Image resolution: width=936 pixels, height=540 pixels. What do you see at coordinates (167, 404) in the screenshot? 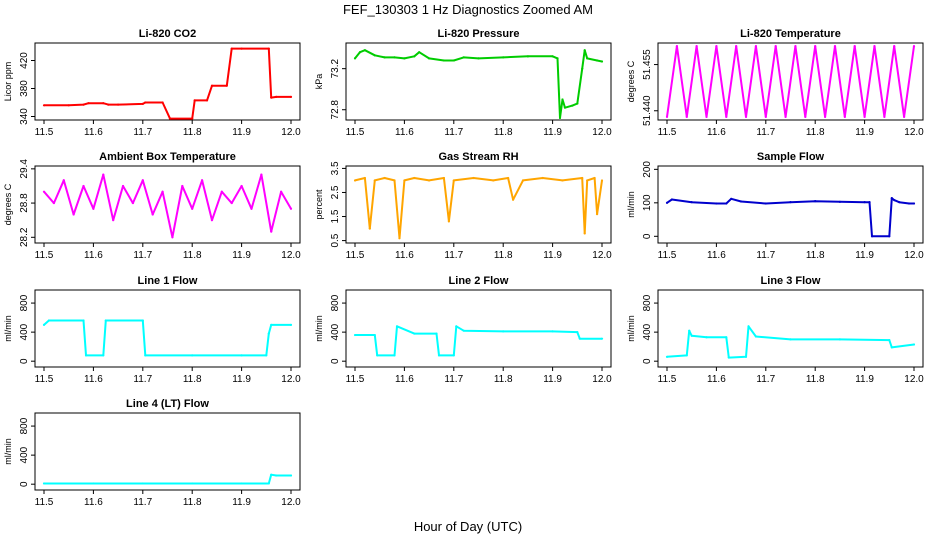
I see `panel-title: Line 4 (LT) Flow` at bounding box center [167, 404].